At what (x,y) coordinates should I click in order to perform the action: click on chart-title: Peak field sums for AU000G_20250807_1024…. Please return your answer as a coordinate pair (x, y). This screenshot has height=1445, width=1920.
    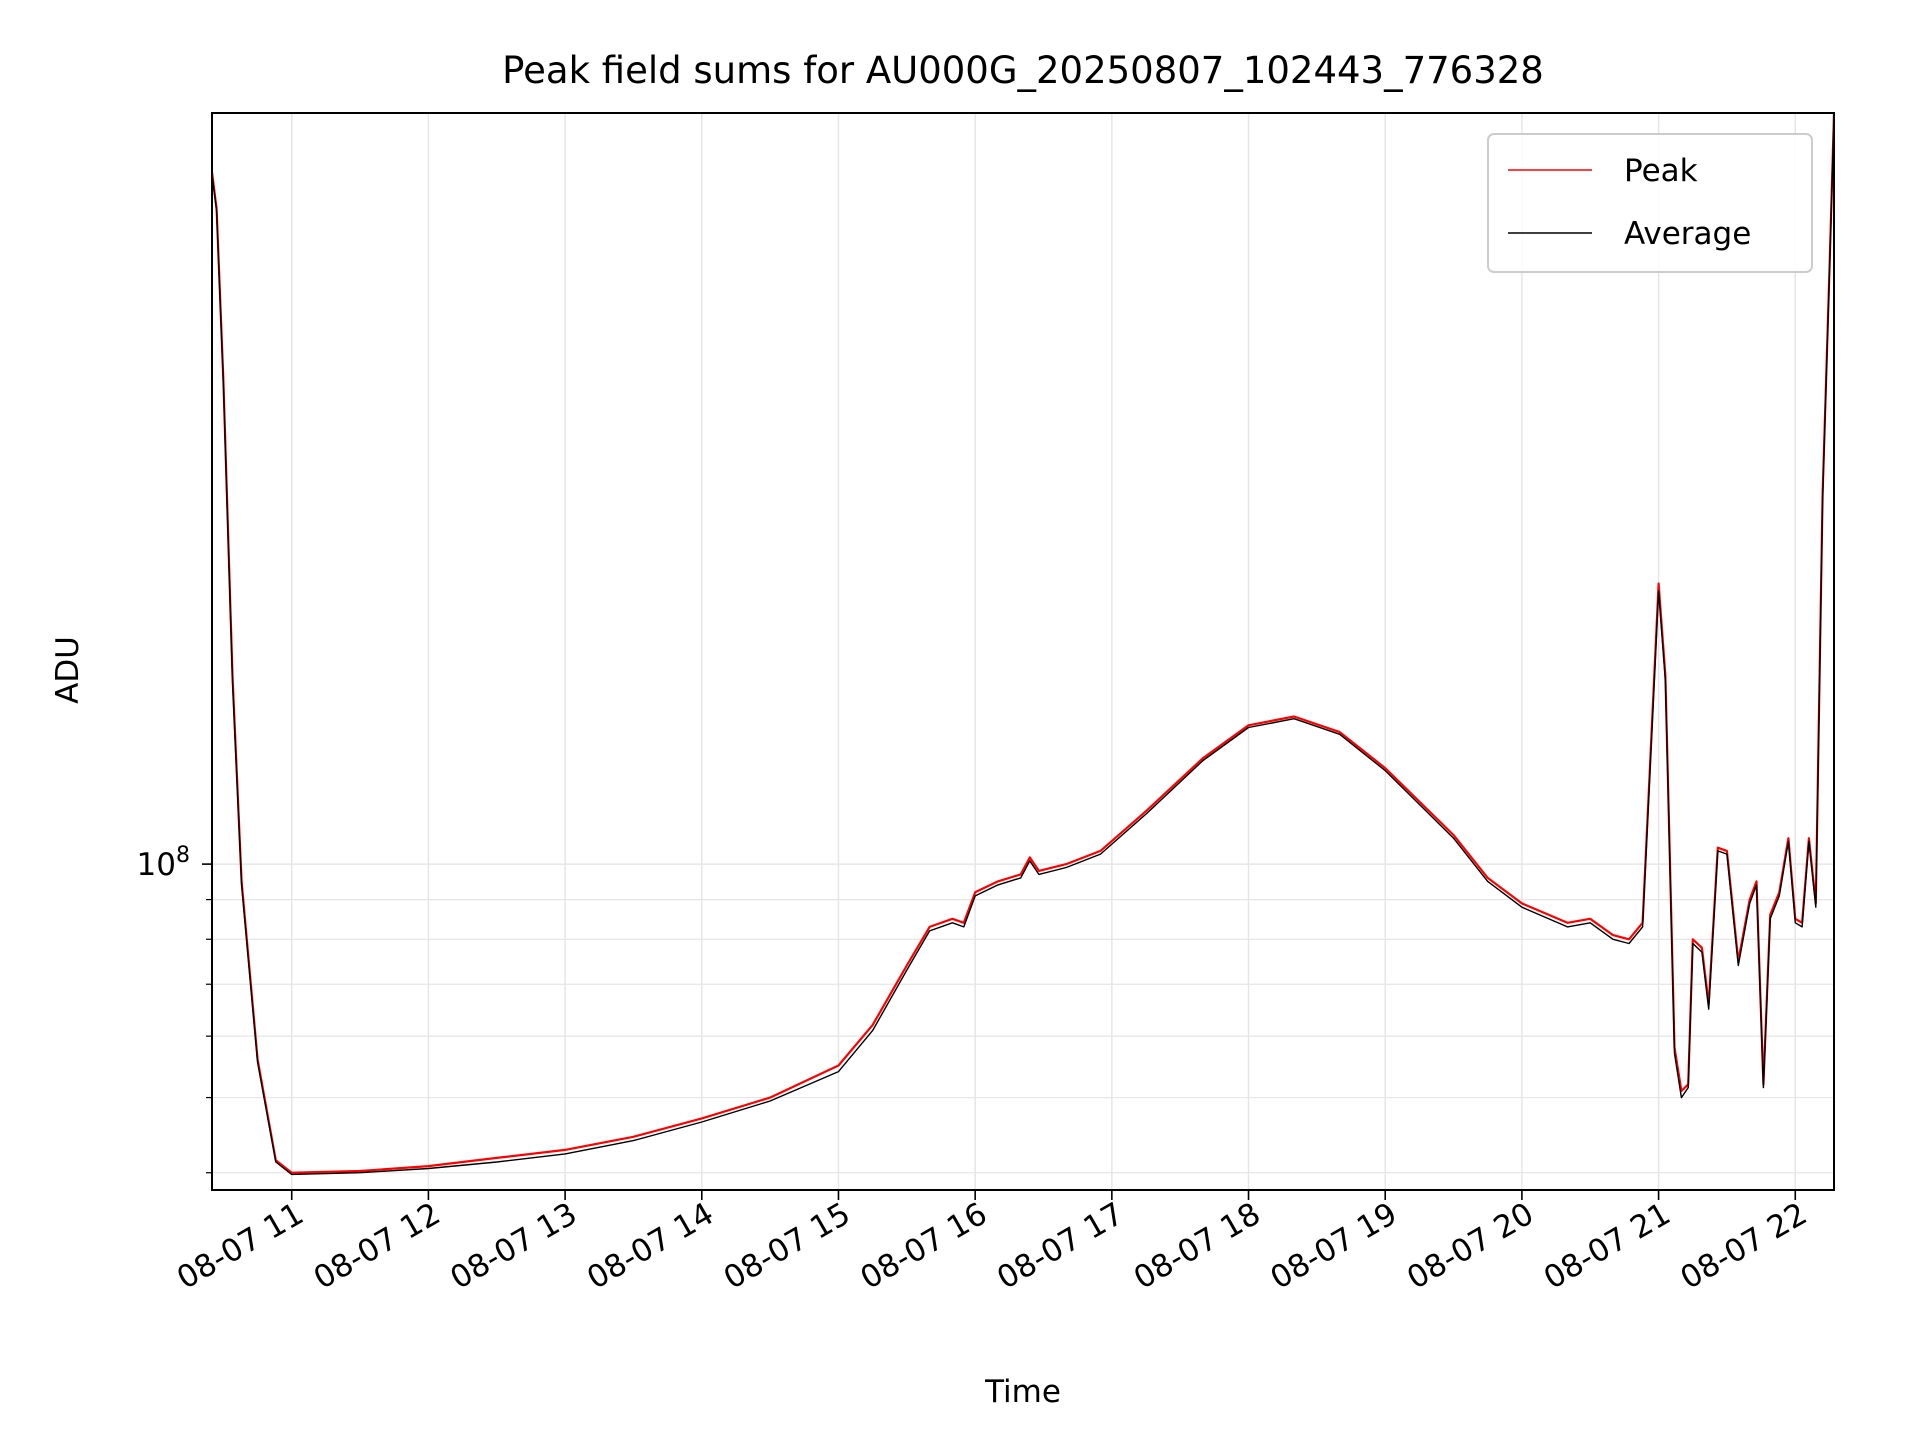
    Looking at the image, I should click on (1023, 70).